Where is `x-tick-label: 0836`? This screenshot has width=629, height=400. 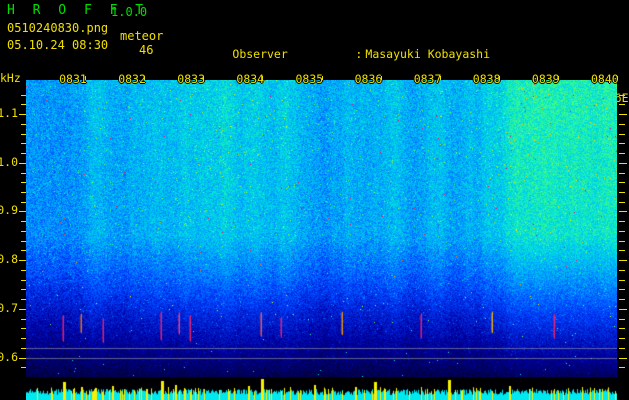 x-tick-label: 0836 is located at coordinates (368, 79).